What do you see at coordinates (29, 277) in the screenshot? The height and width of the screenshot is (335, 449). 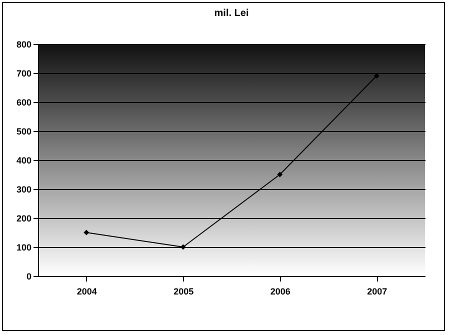 I see `y-tick-label: 0` at bounding box center [29, 277].